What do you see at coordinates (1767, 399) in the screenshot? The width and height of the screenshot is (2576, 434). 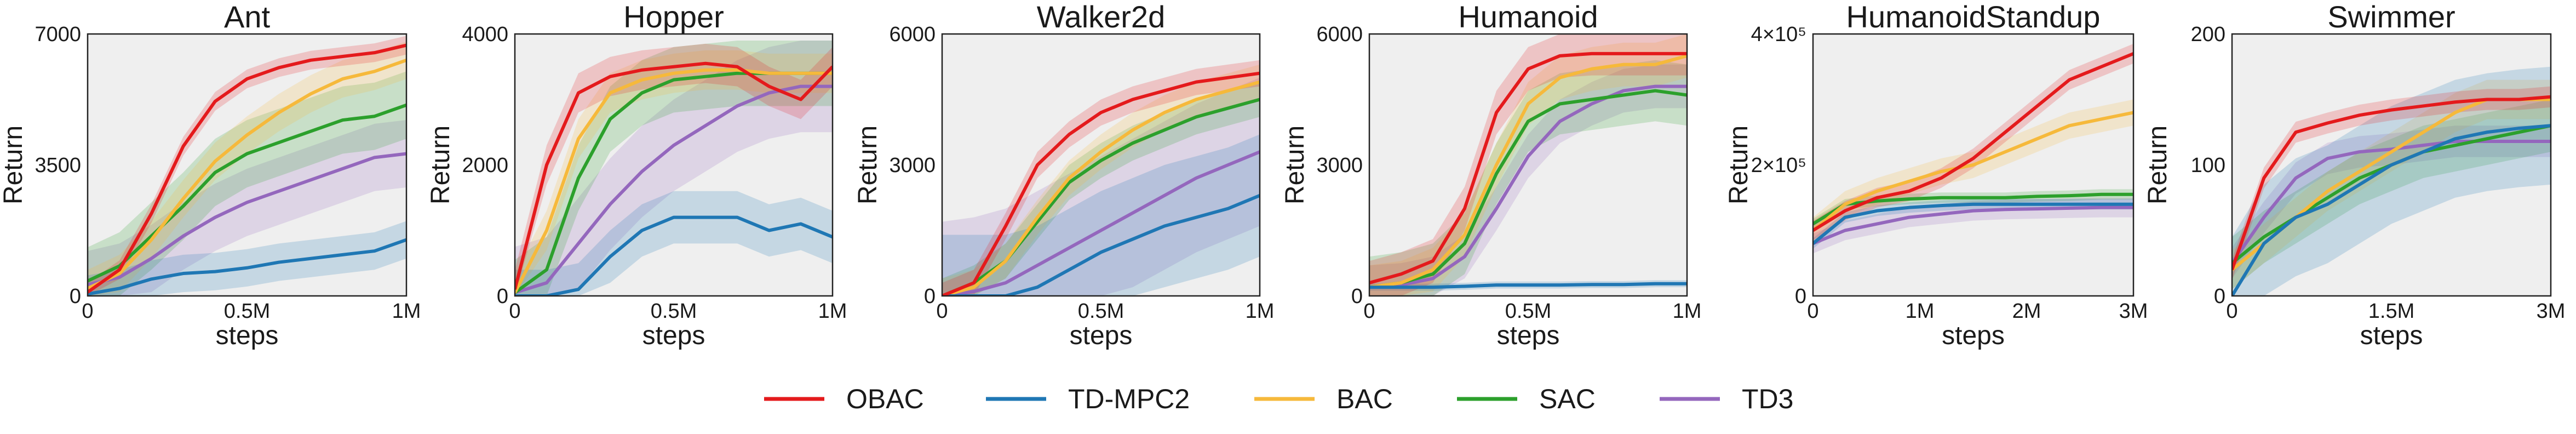 I see `legend-label: TD3` at bounding box center [1767, 399].